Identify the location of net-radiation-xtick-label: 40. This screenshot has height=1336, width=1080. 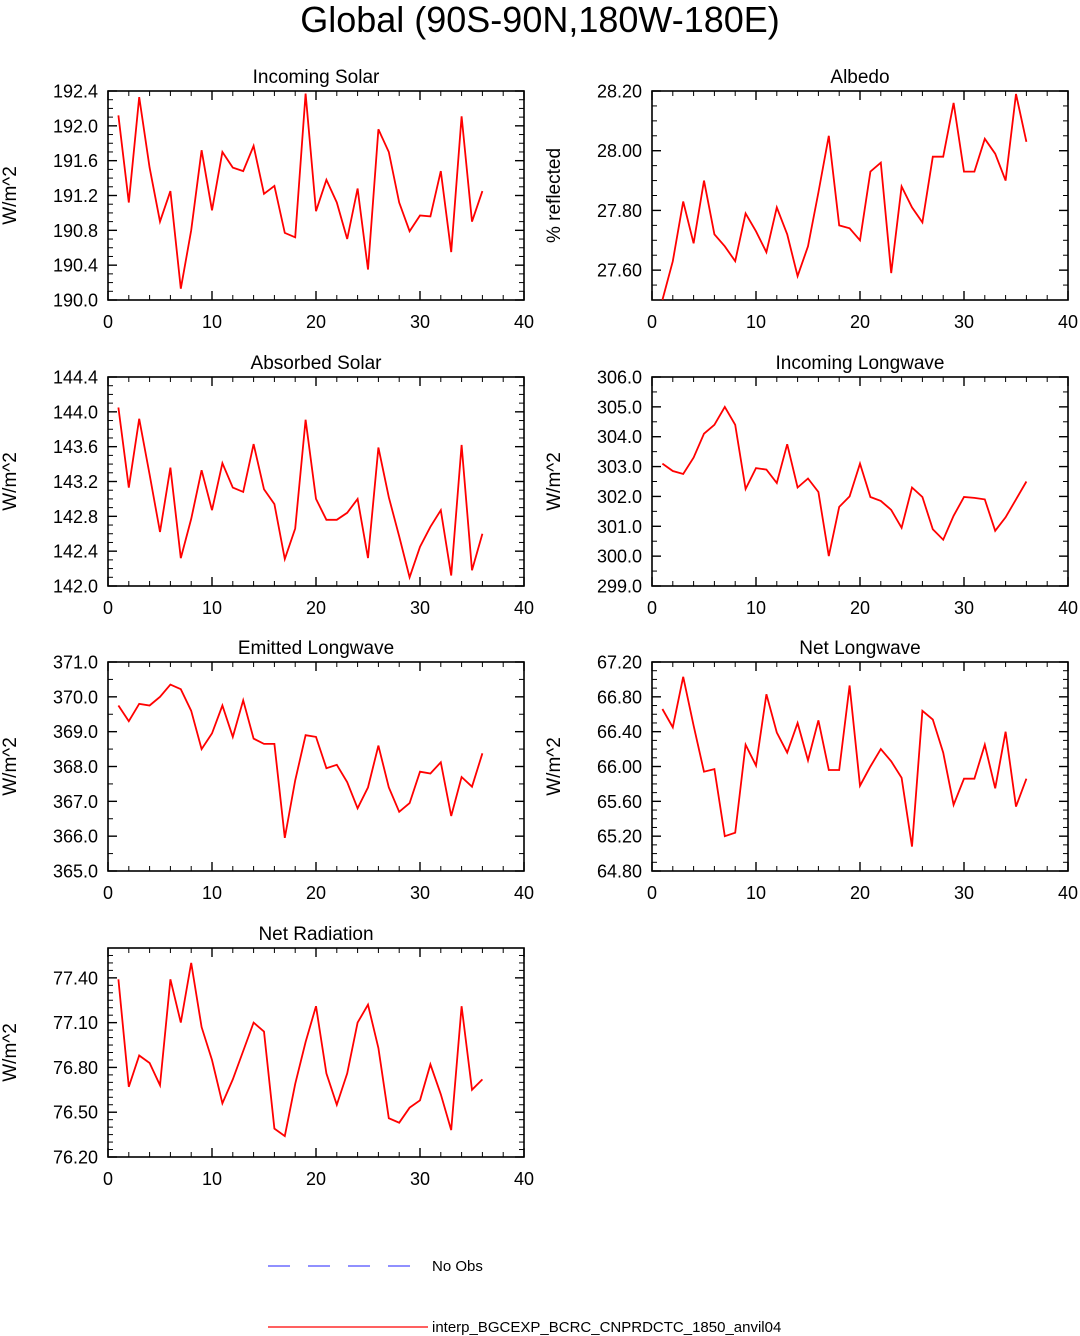
(524, 1179).